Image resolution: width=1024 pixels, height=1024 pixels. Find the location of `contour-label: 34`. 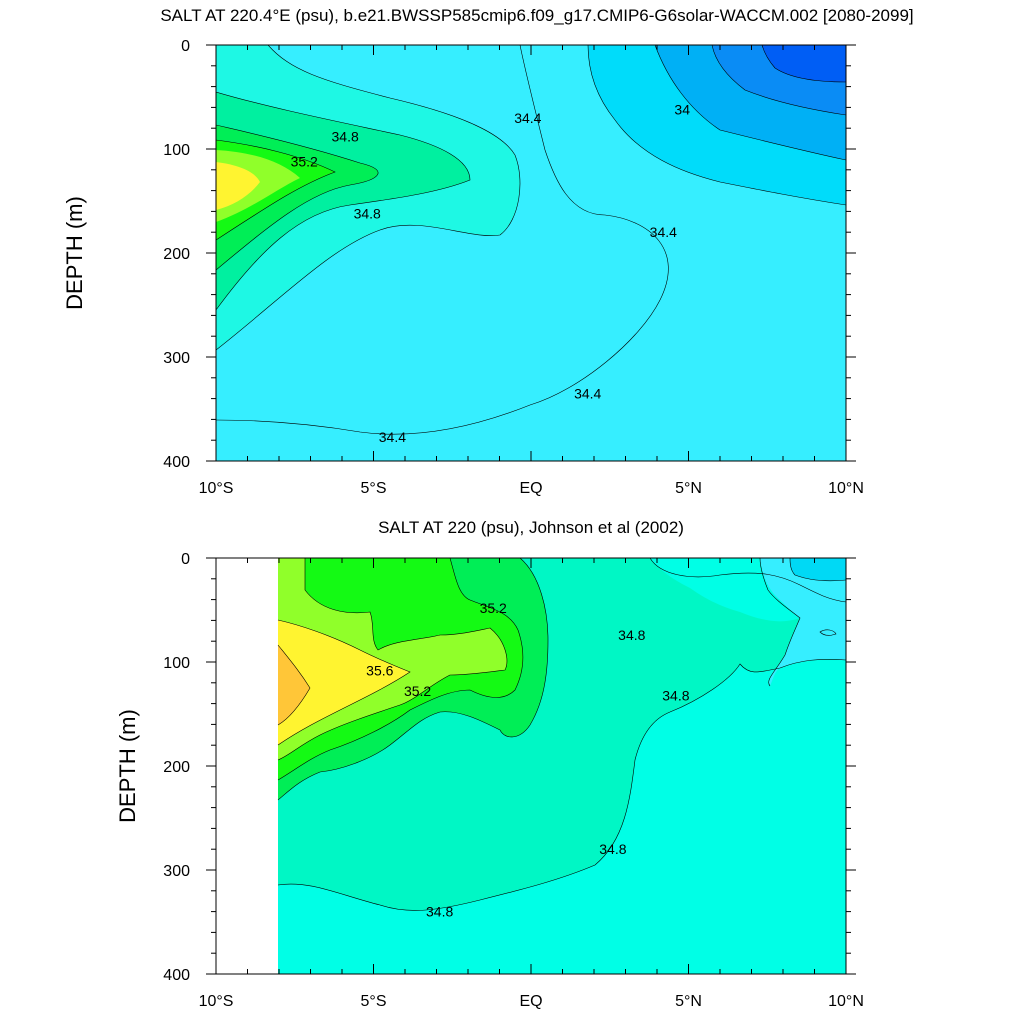

contour-label: 34 is located at coordinates (682, 109).